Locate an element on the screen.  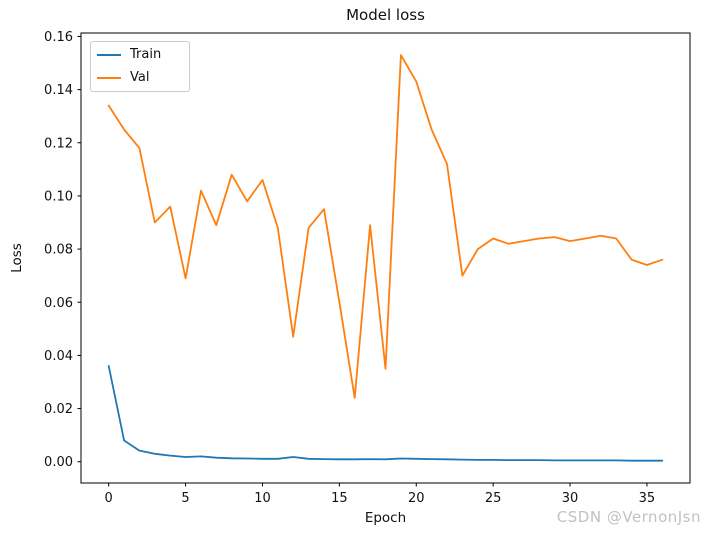
y-tick-label: 0.14 is located at coordinates (58, 90).